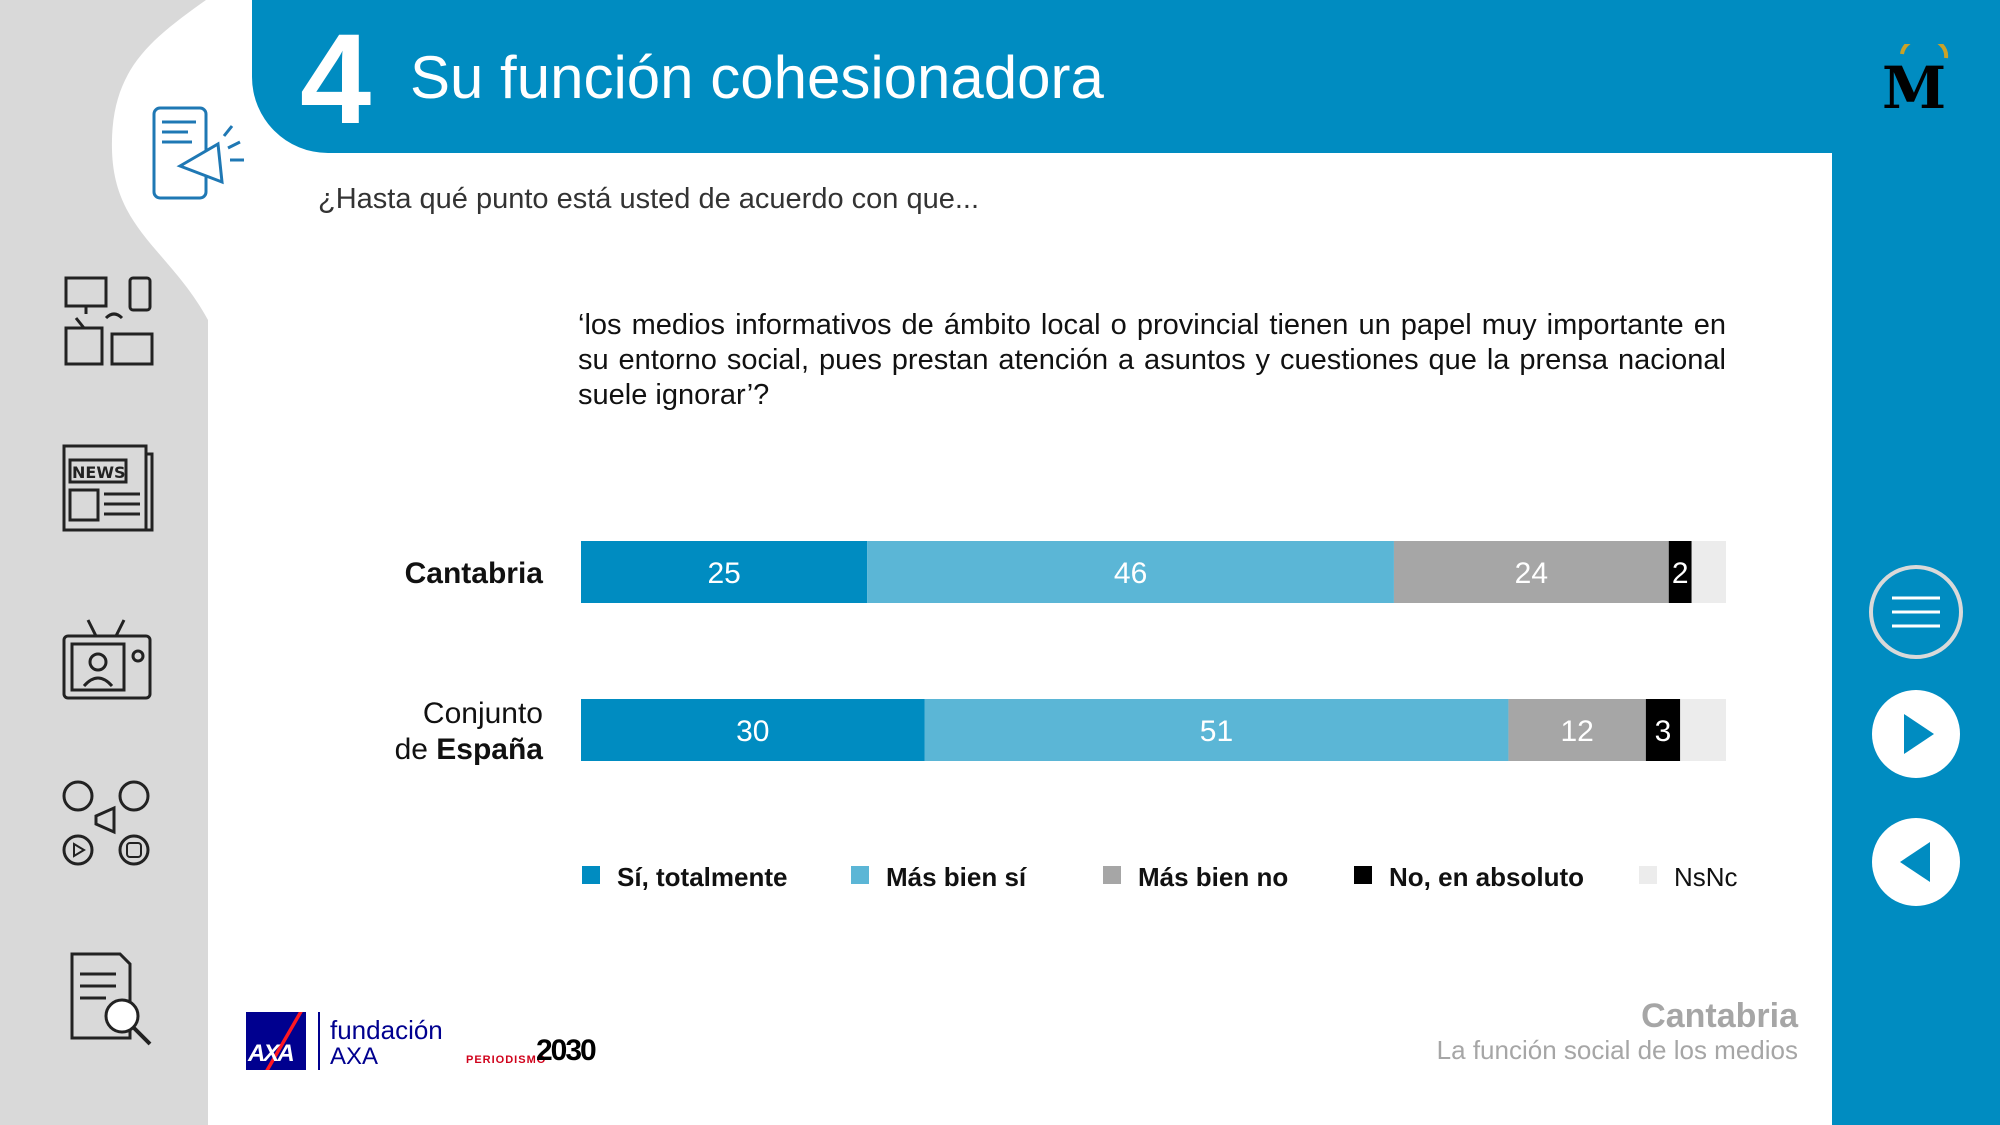 The width and height of the screenshot is (2000, 1125). Describe the element at coordinates (271, 1053) in the screenshot. I see `axa-logo-text: AXA` at that location.